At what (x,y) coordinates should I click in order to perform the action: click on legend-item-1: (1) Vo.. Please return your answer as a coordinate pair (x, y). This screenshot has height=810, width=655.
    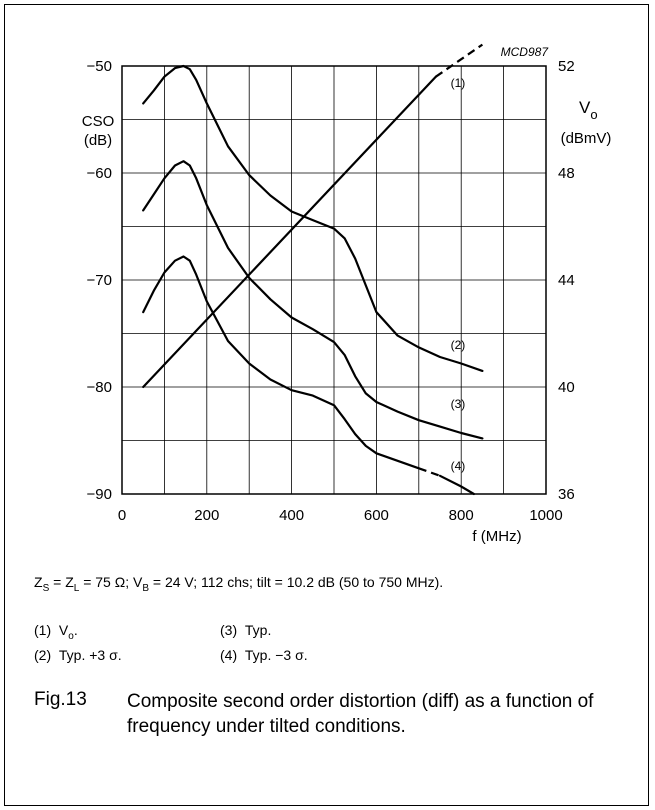
    Looking at the image, I should click on (56, 632).